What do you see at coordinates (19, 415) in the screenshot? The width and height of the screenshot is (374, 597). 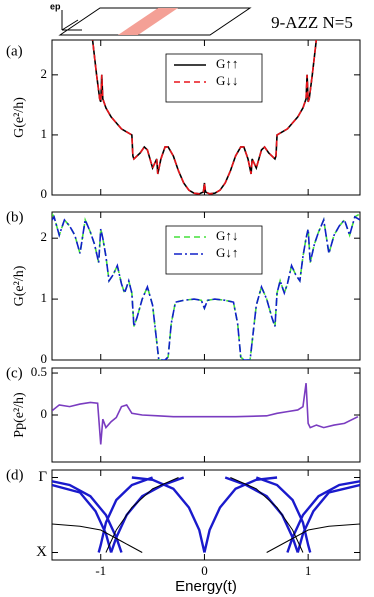 I see `y-axis-label: Pp(e²/h)` at bounding box center [19, 415].